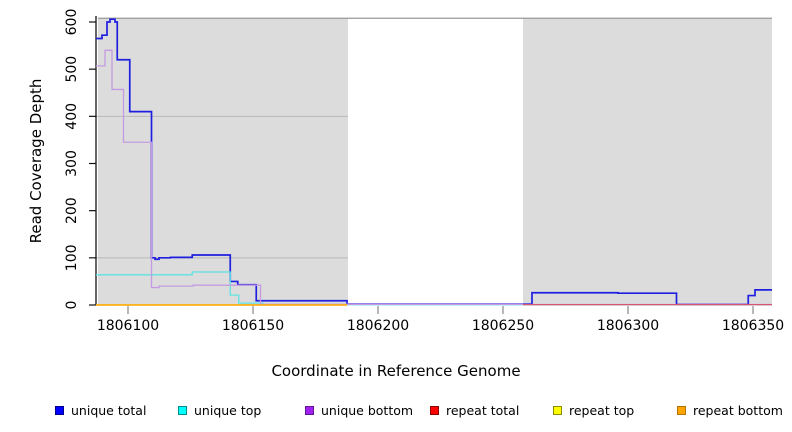  I want to click on legend-item-repeat-top: repeat top, so click(593, 410).